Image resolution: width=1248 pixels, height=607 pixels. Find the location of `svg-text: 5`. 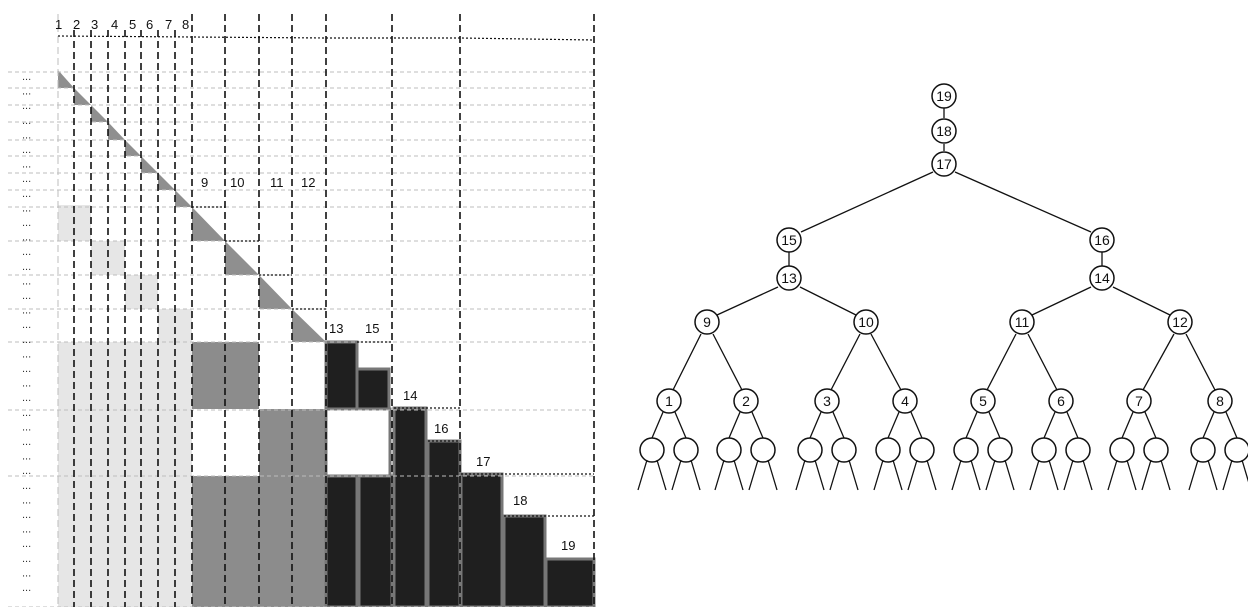

svg-text: 5 is located at coordinates (983, 401).